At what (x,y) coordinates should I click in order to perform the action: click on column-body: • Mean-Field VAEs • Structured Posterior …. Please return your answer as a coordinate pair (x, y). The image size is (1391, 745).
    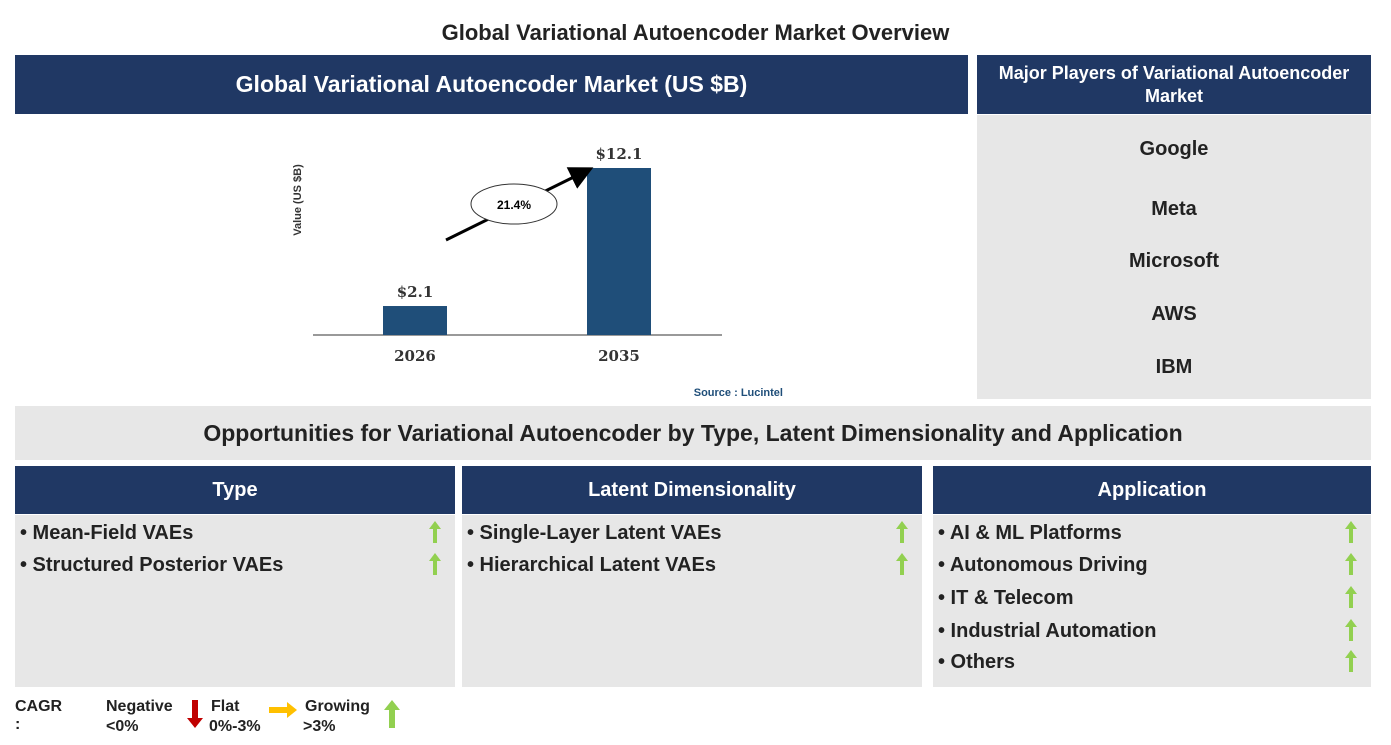
    Looking at the image, I should click on (235, 601).